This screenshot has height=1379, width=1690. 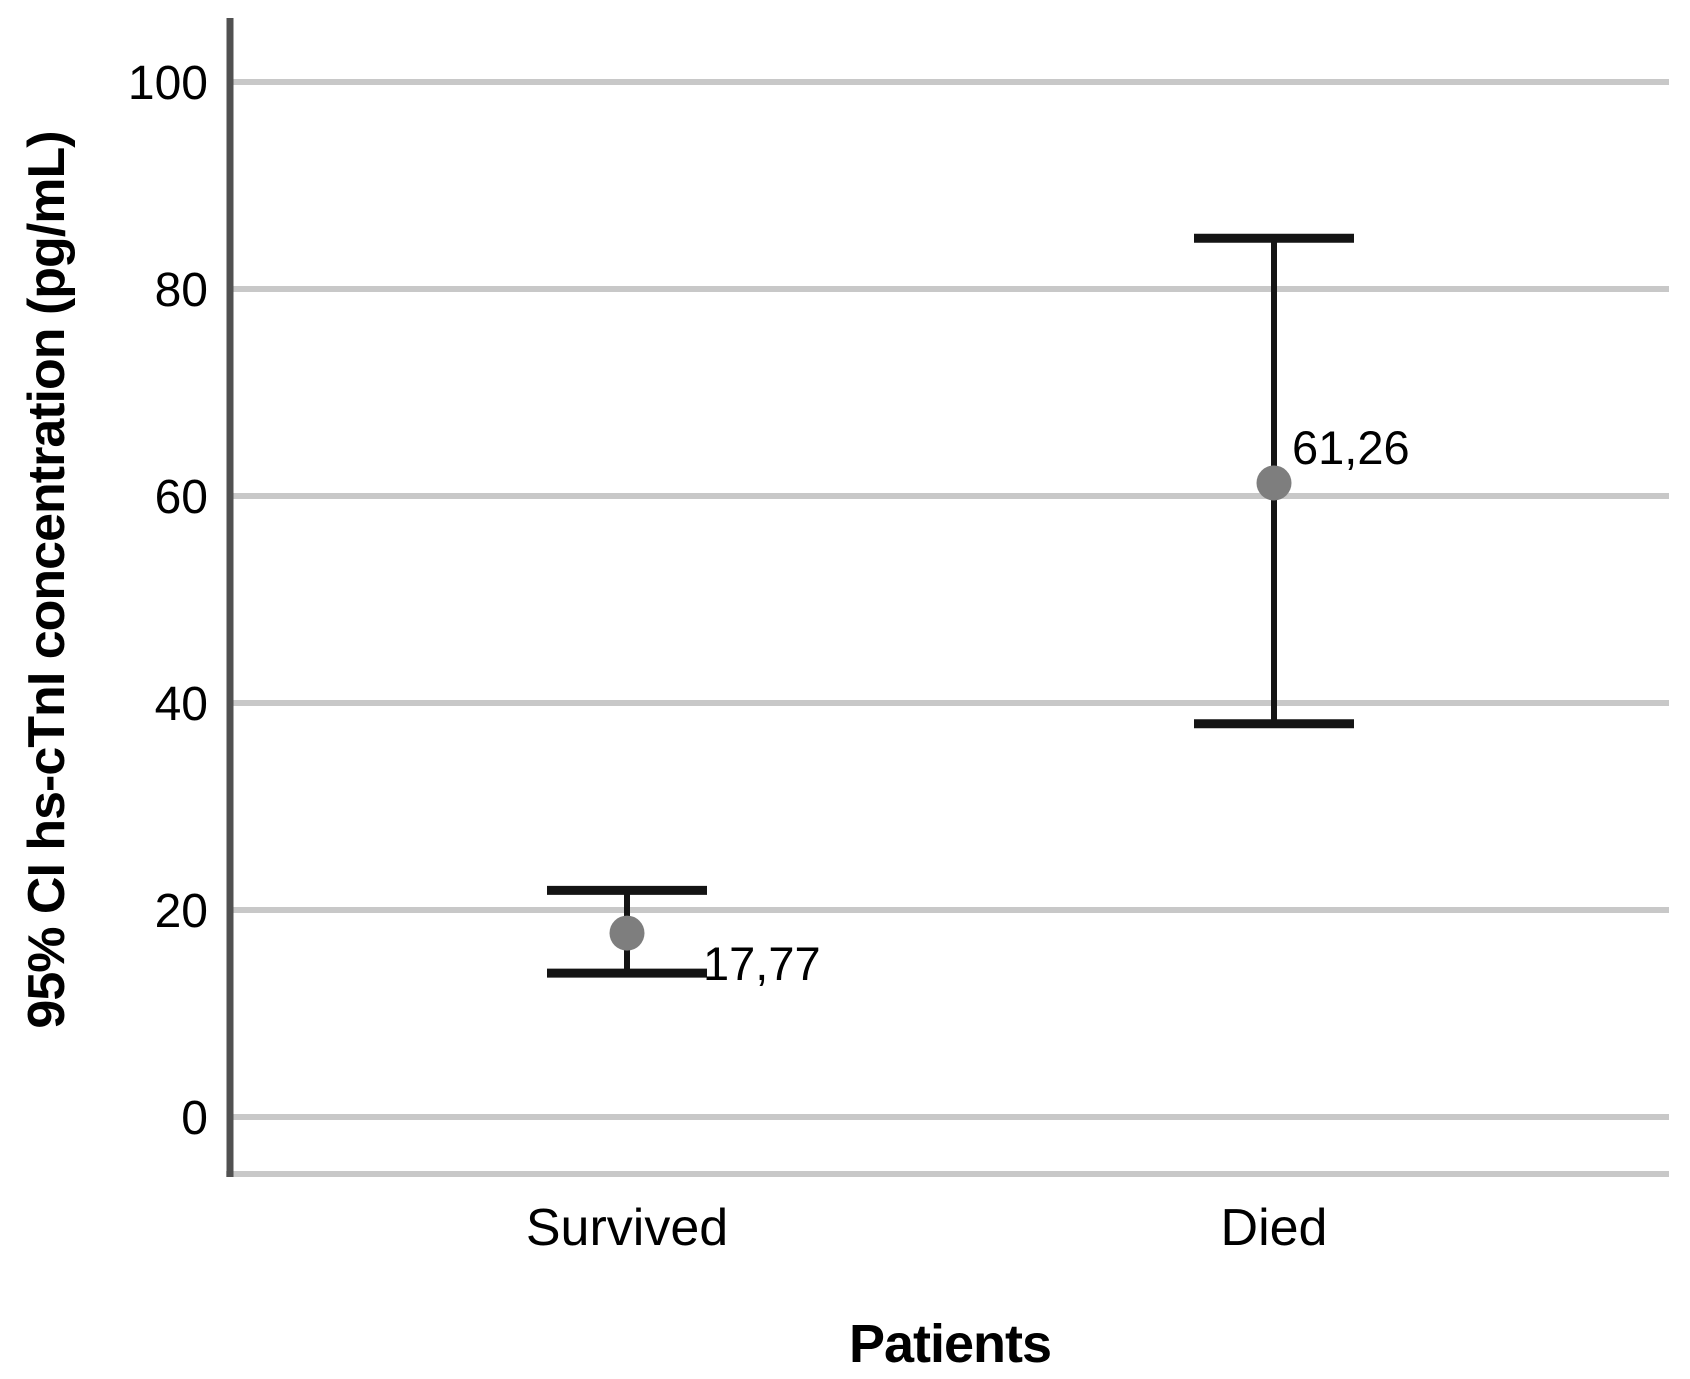 I want to click on y-tick-label: 0, so click(x=194, y=1118).